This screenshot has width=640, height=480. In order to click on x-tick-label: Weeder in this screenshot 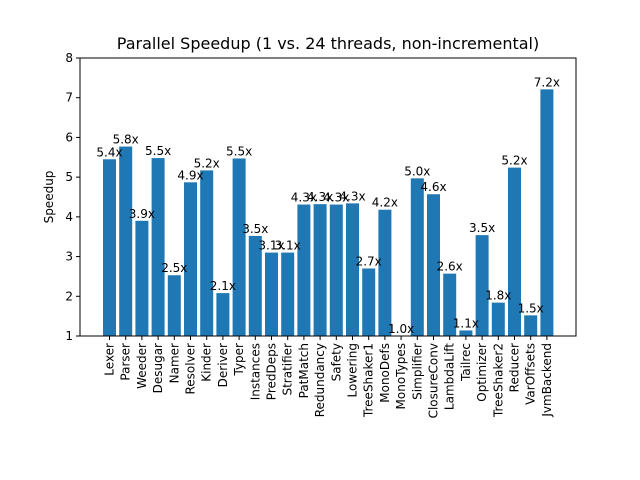, I will do `click(142, 366)`.